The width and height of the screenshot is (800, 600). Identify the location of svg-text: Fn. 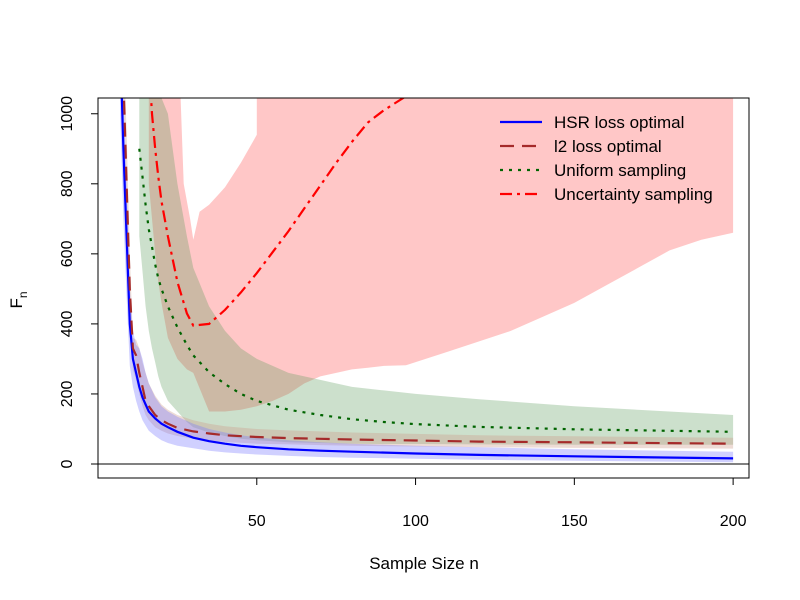
(18, 299).